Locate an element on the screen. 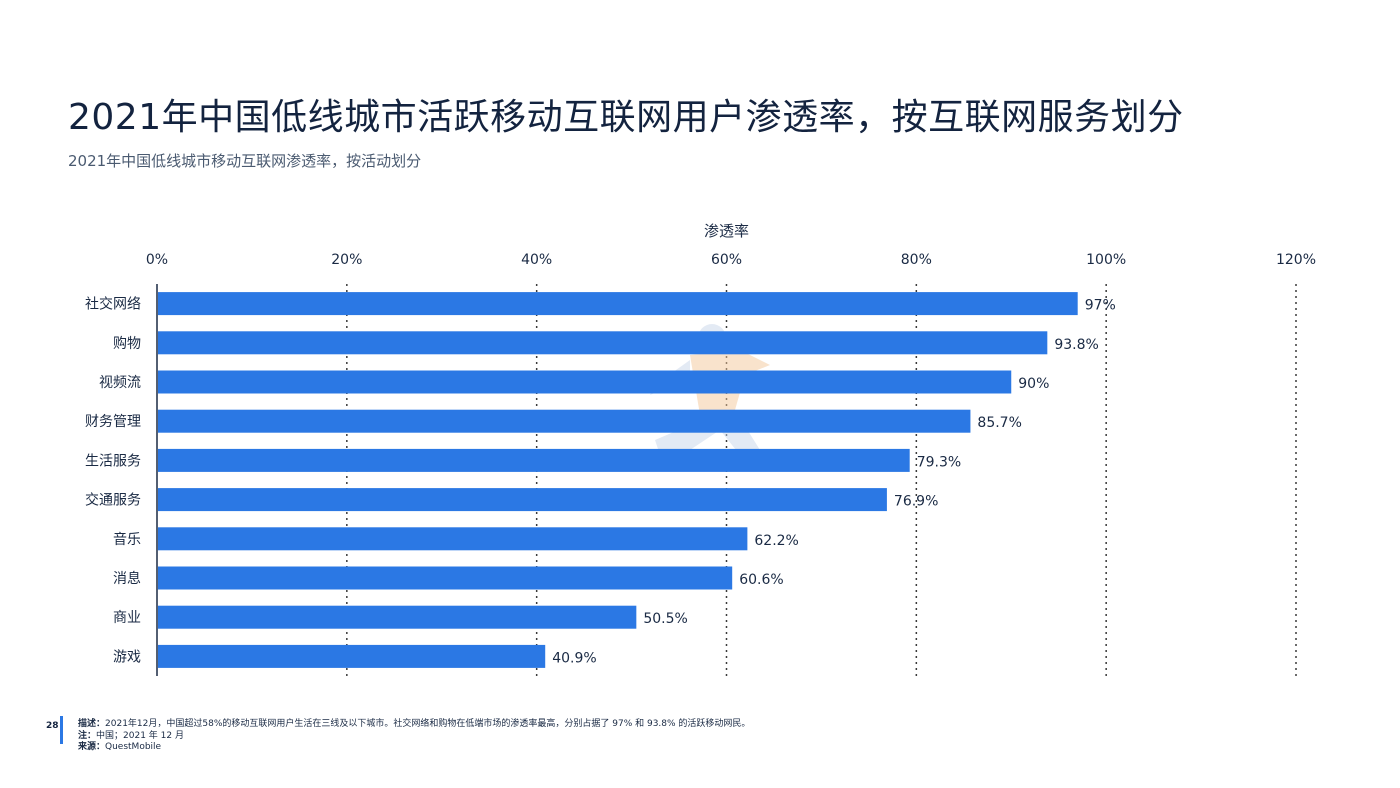 The image size is (1400, 788). data-label: 93.8% is located at coordinates (1076, 345).